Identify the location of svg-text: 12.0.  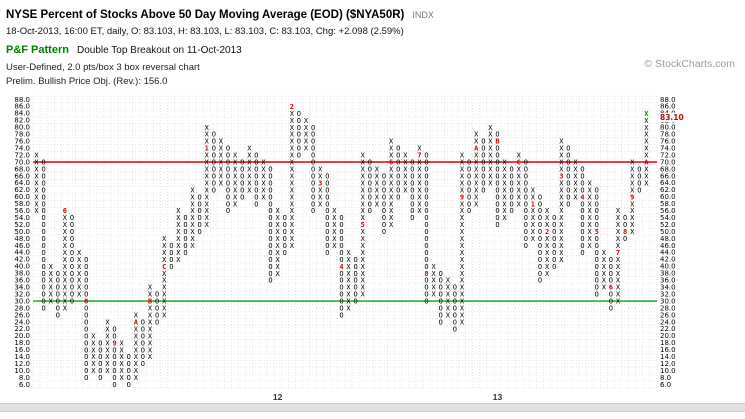
(22, 364).